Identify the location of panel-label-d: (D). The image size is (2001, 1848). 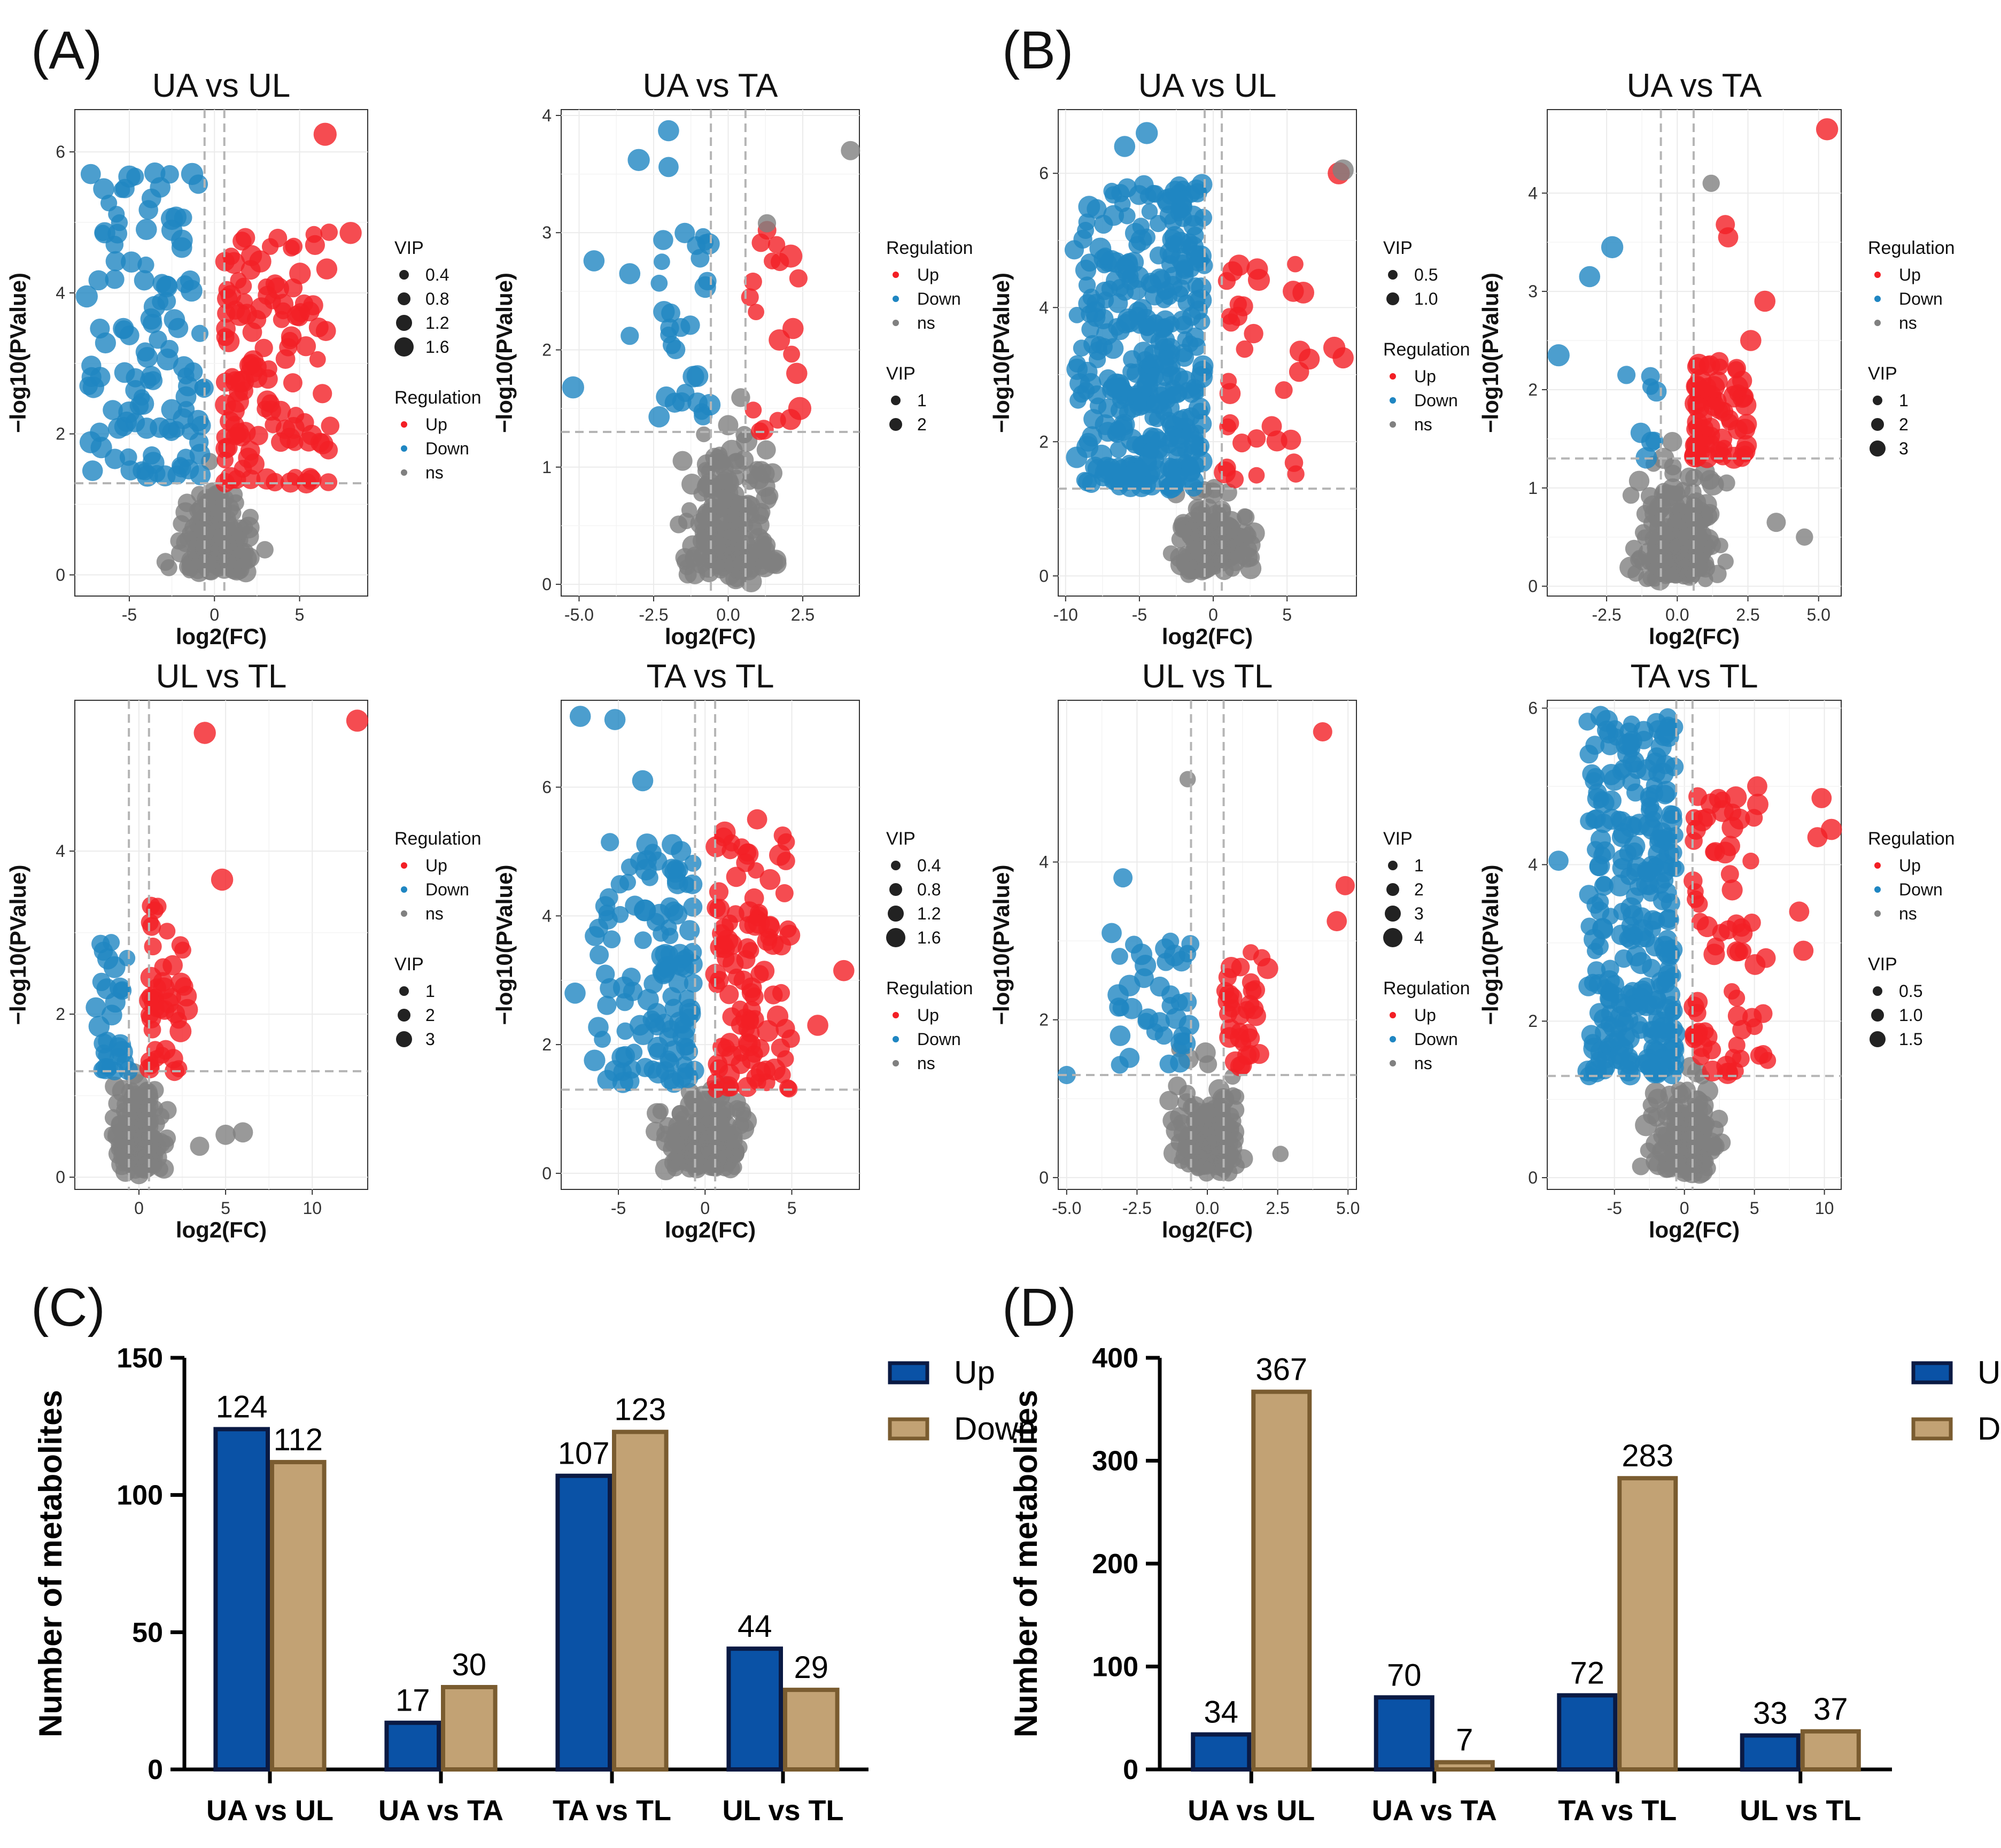
(1039, 1307).